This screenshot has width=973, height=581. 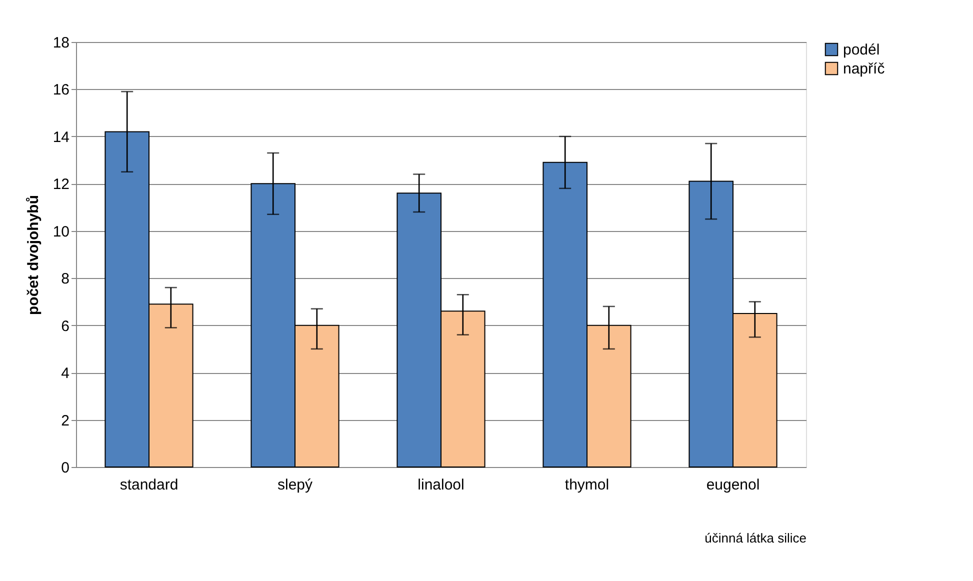 What do you see at coordinates (61, 137) in the screenshot?
I see `y-tick-label: 14` at bounding box center [61, 137].